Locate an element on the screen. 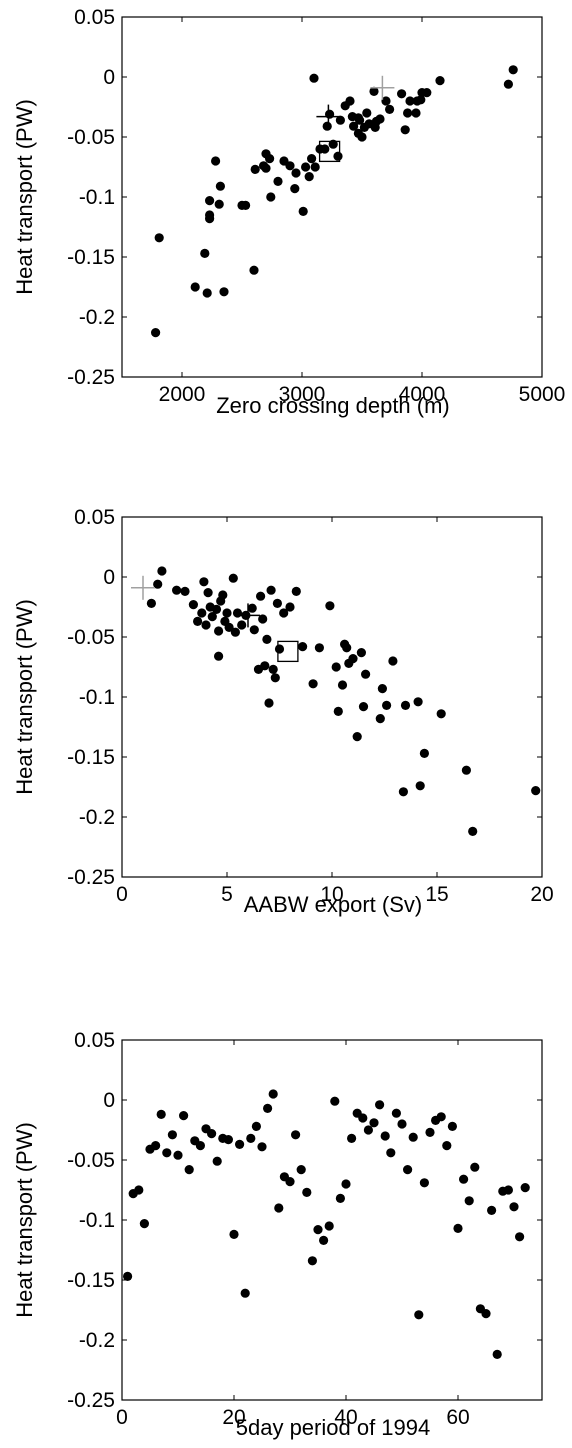 The width and height of the screenshot is (572, 1448). x-axis-label: AABW export (Sv) is located at coordinates (333, 904).